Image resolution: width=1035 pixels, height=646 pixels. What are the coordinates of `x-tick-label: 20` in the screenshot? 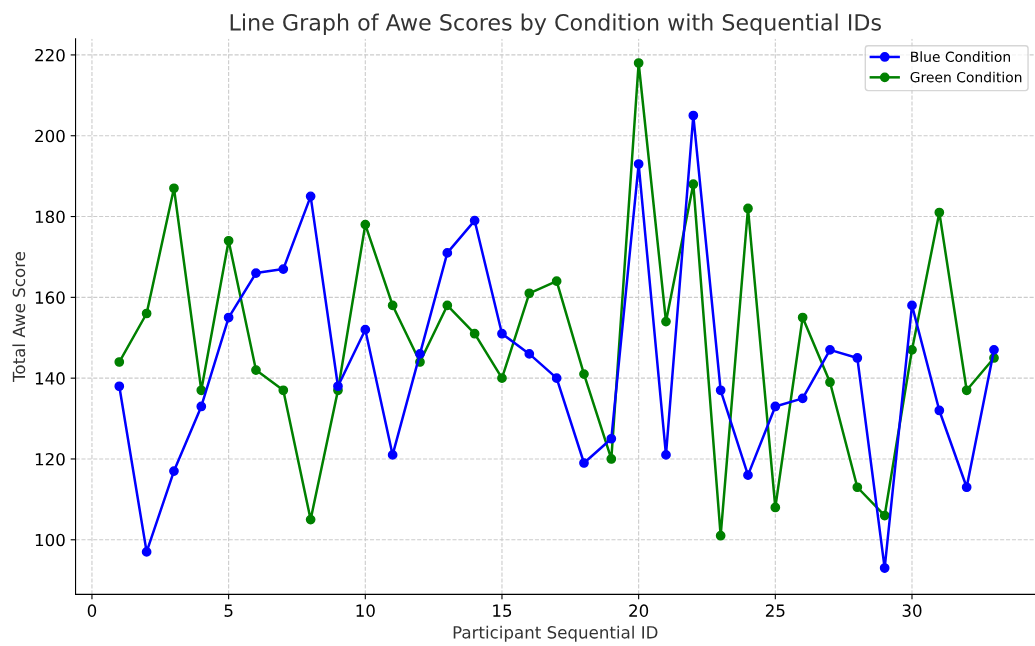 It's located at (639, 610).